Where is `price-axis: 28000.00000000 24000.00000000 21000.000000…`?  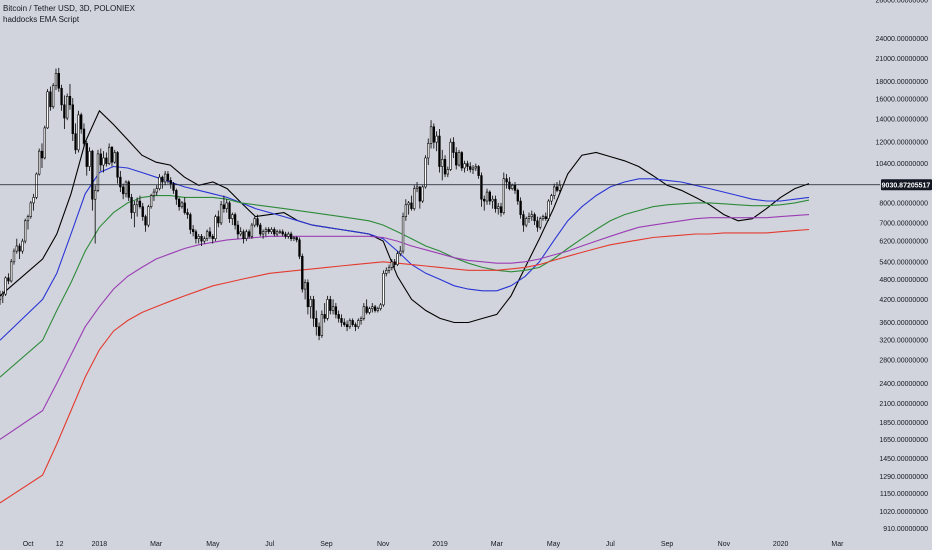 price-axis: 28000.00000000 24000.00000000 21000.000000… is located at coordinates (901, 266).